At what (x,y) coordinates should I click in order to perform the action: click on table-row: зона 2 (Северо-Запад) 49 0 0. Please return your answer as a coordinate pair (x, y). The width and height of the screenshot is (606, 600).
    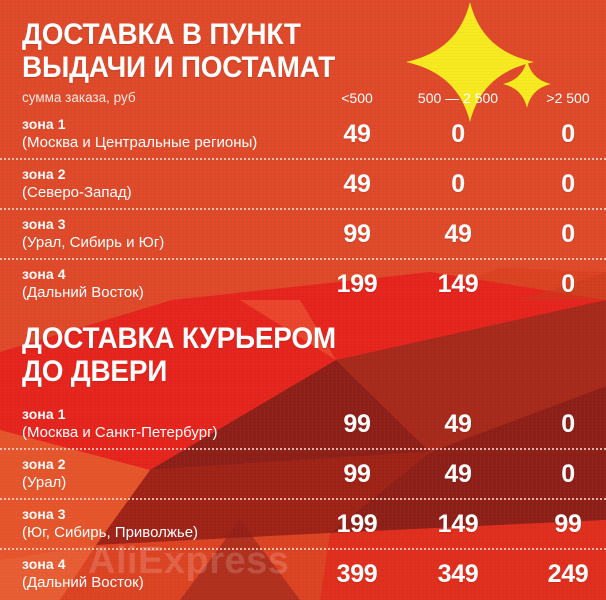
    Looking at the image, I should click on (303, 185).